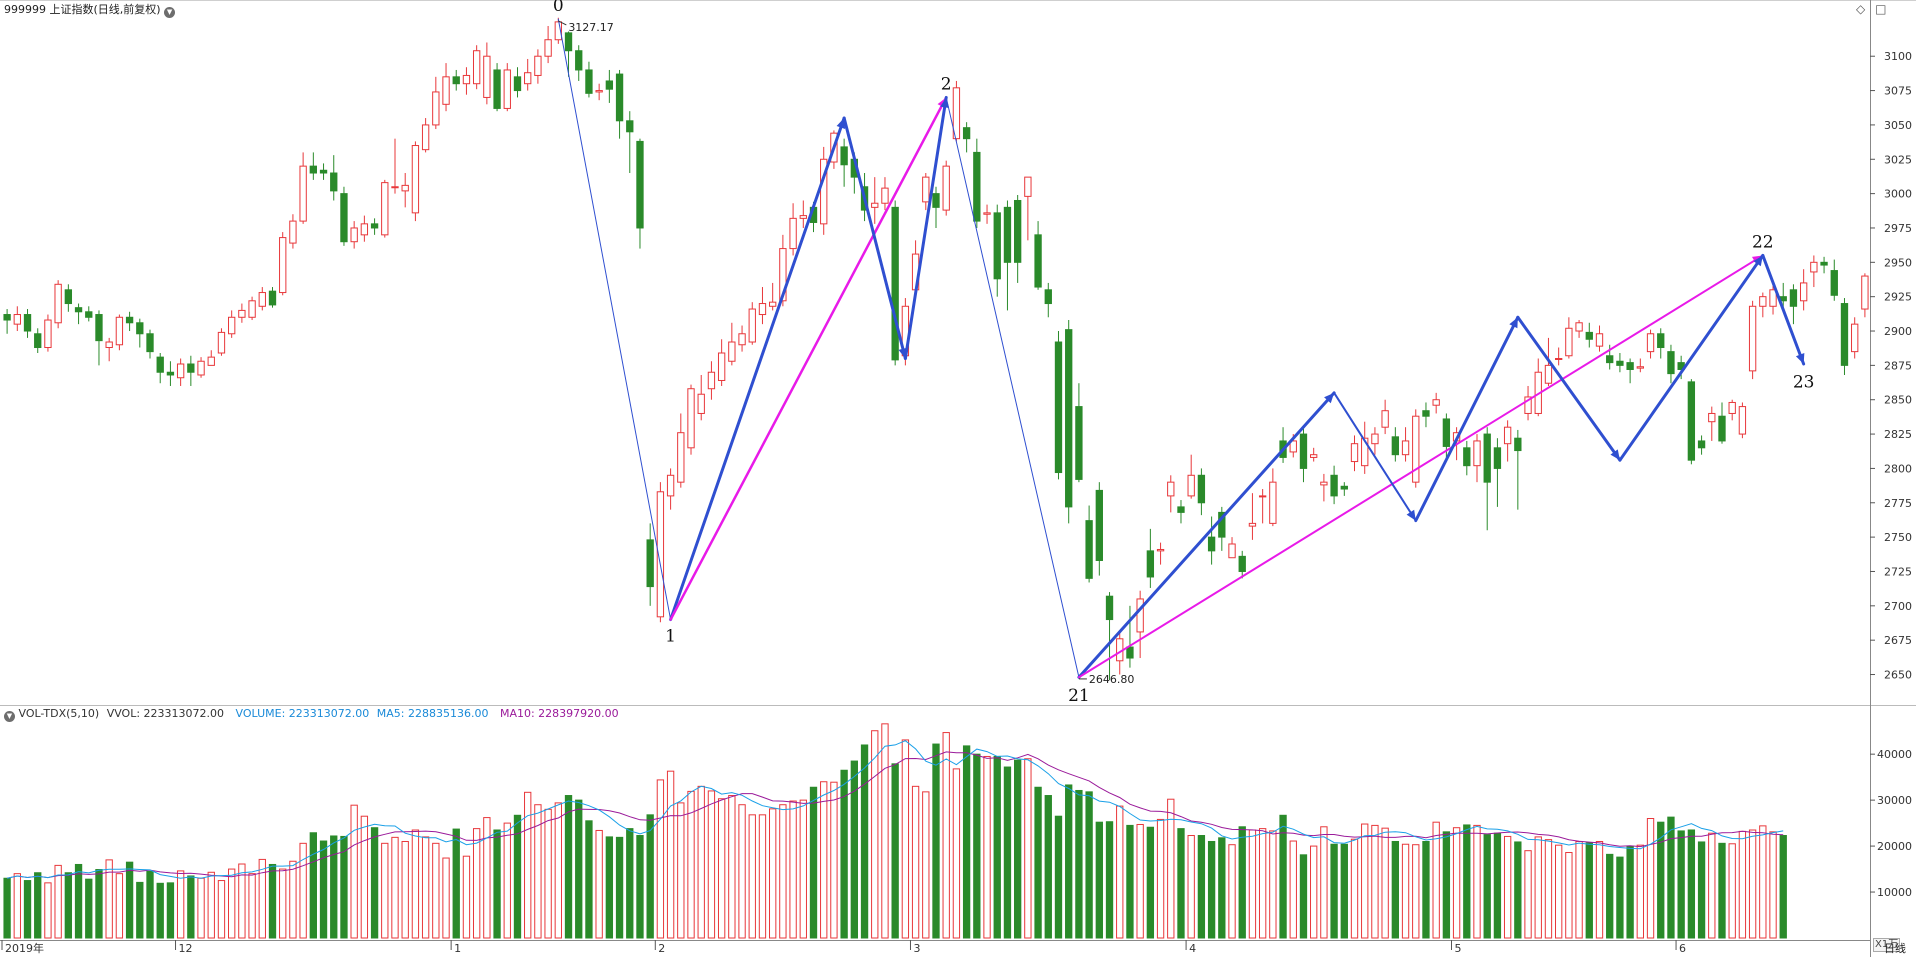 This screenshot has height=957, width=1916. What do you see at coordinates (1894, 754) in the screenshot?
I see `volume-tick-label: 40000` at bounding box center [1894, 754].